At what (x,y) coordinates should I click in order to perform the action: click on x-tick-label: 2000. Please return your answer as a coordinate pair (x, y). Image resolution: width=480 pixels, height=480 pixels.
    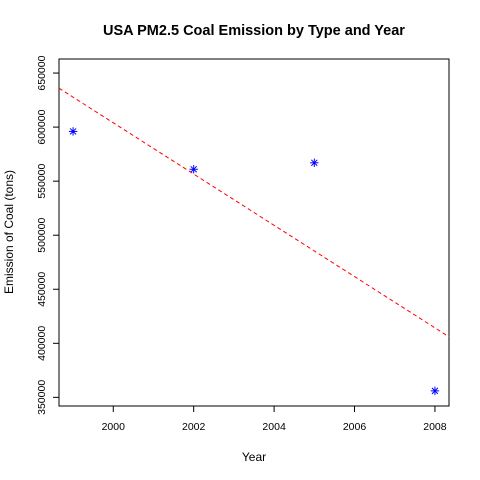
    Looking at the image, I should click on (114, 427).